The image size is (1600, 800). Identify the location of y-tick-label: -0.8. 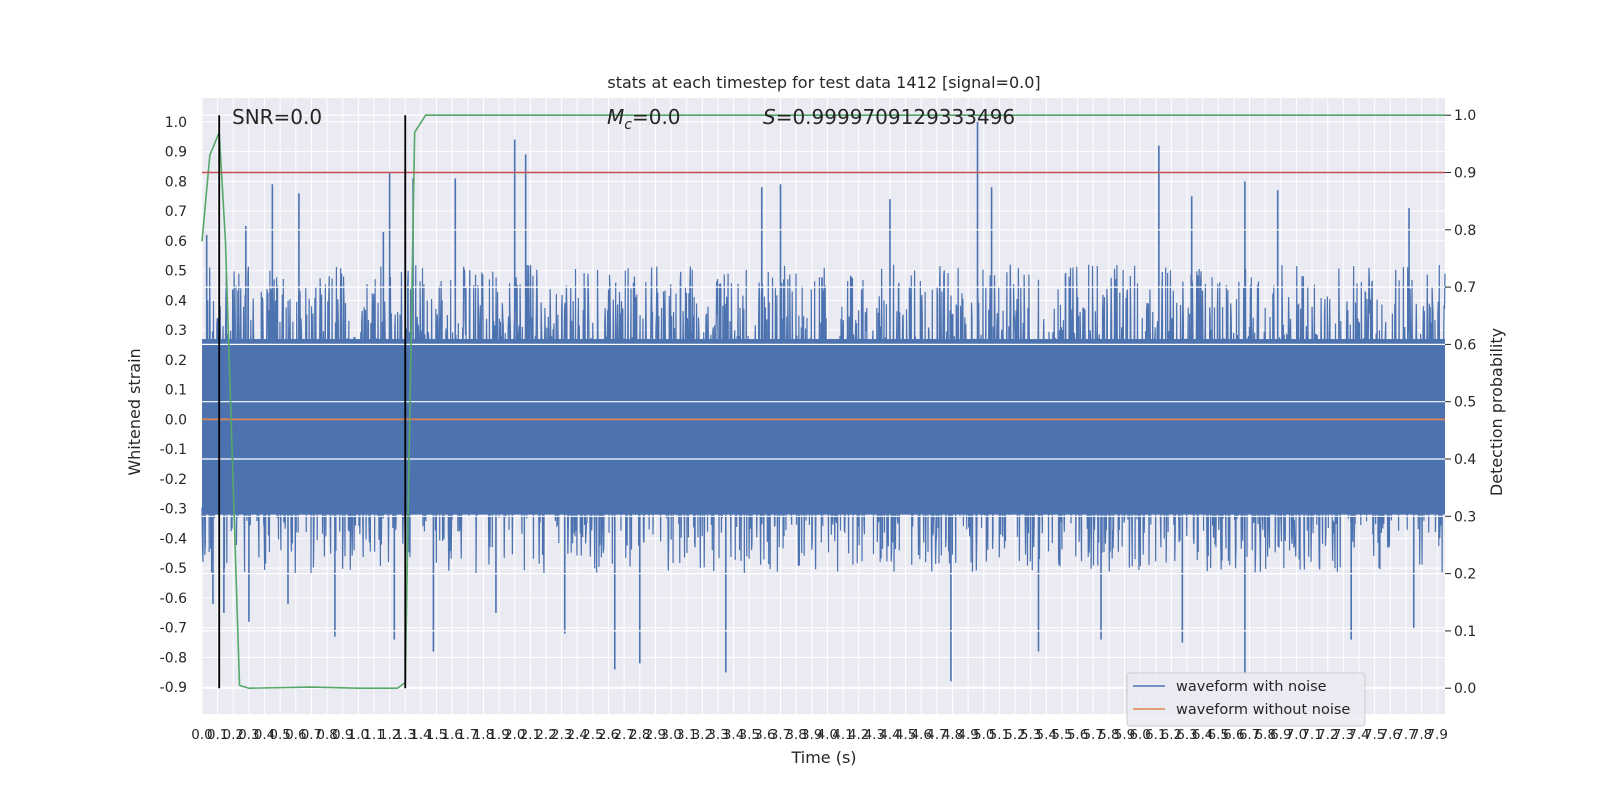
(173, 658).